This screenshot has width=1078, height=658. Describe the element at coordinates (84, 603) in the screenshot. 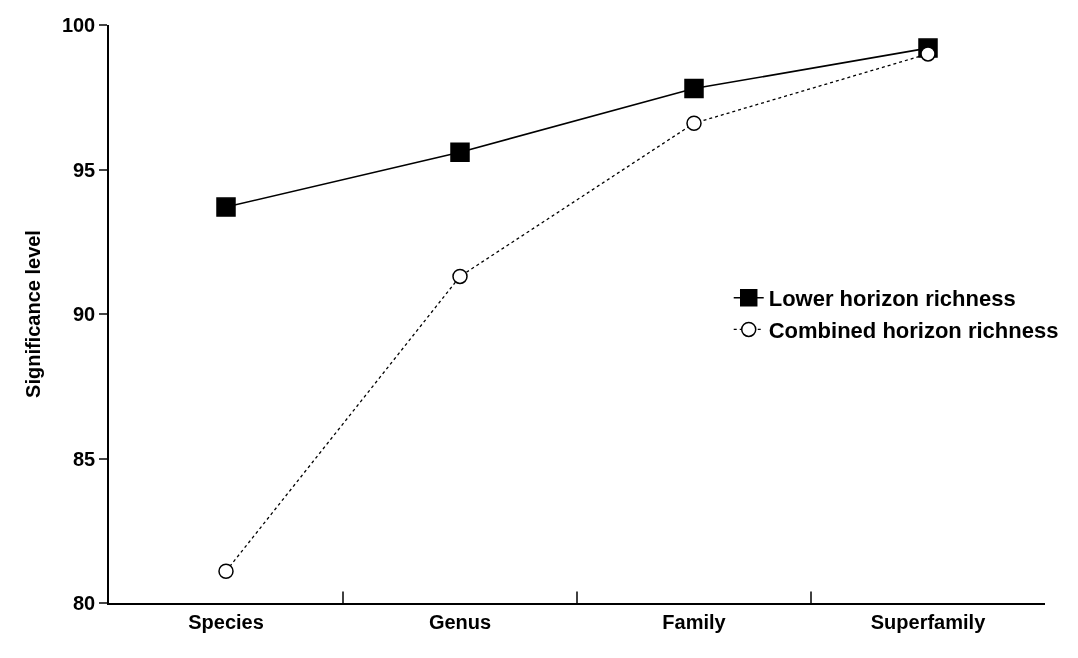

I see `y-tick-label: 80` at that location.